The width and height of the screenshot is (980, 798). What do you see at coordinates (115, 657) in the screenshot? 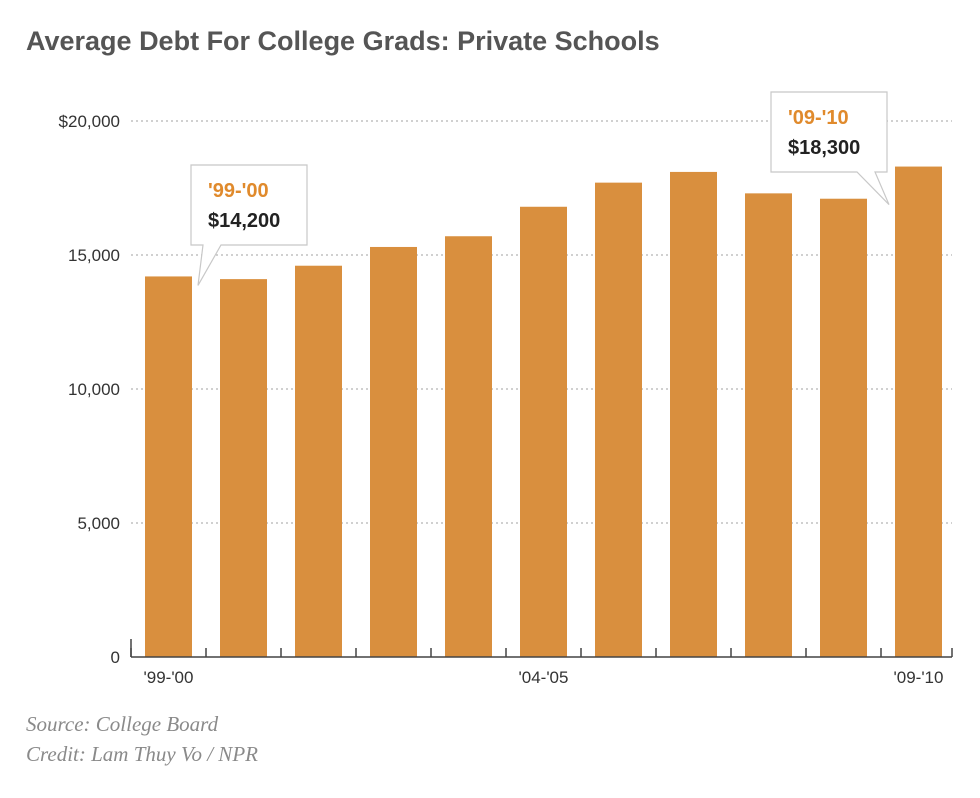
I see `y-tick-label: 0` at bounding box center [115, 657].